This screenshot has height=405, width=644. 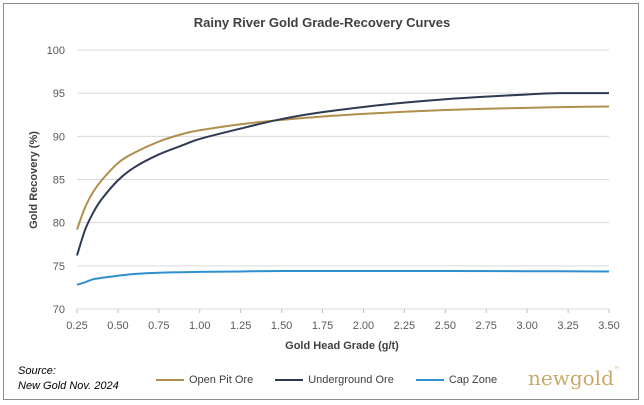 What do you see at coordinates (526, 326) in the screenshot?
I see `x-tick-label: 3.00` at bounding box center [526, 326].